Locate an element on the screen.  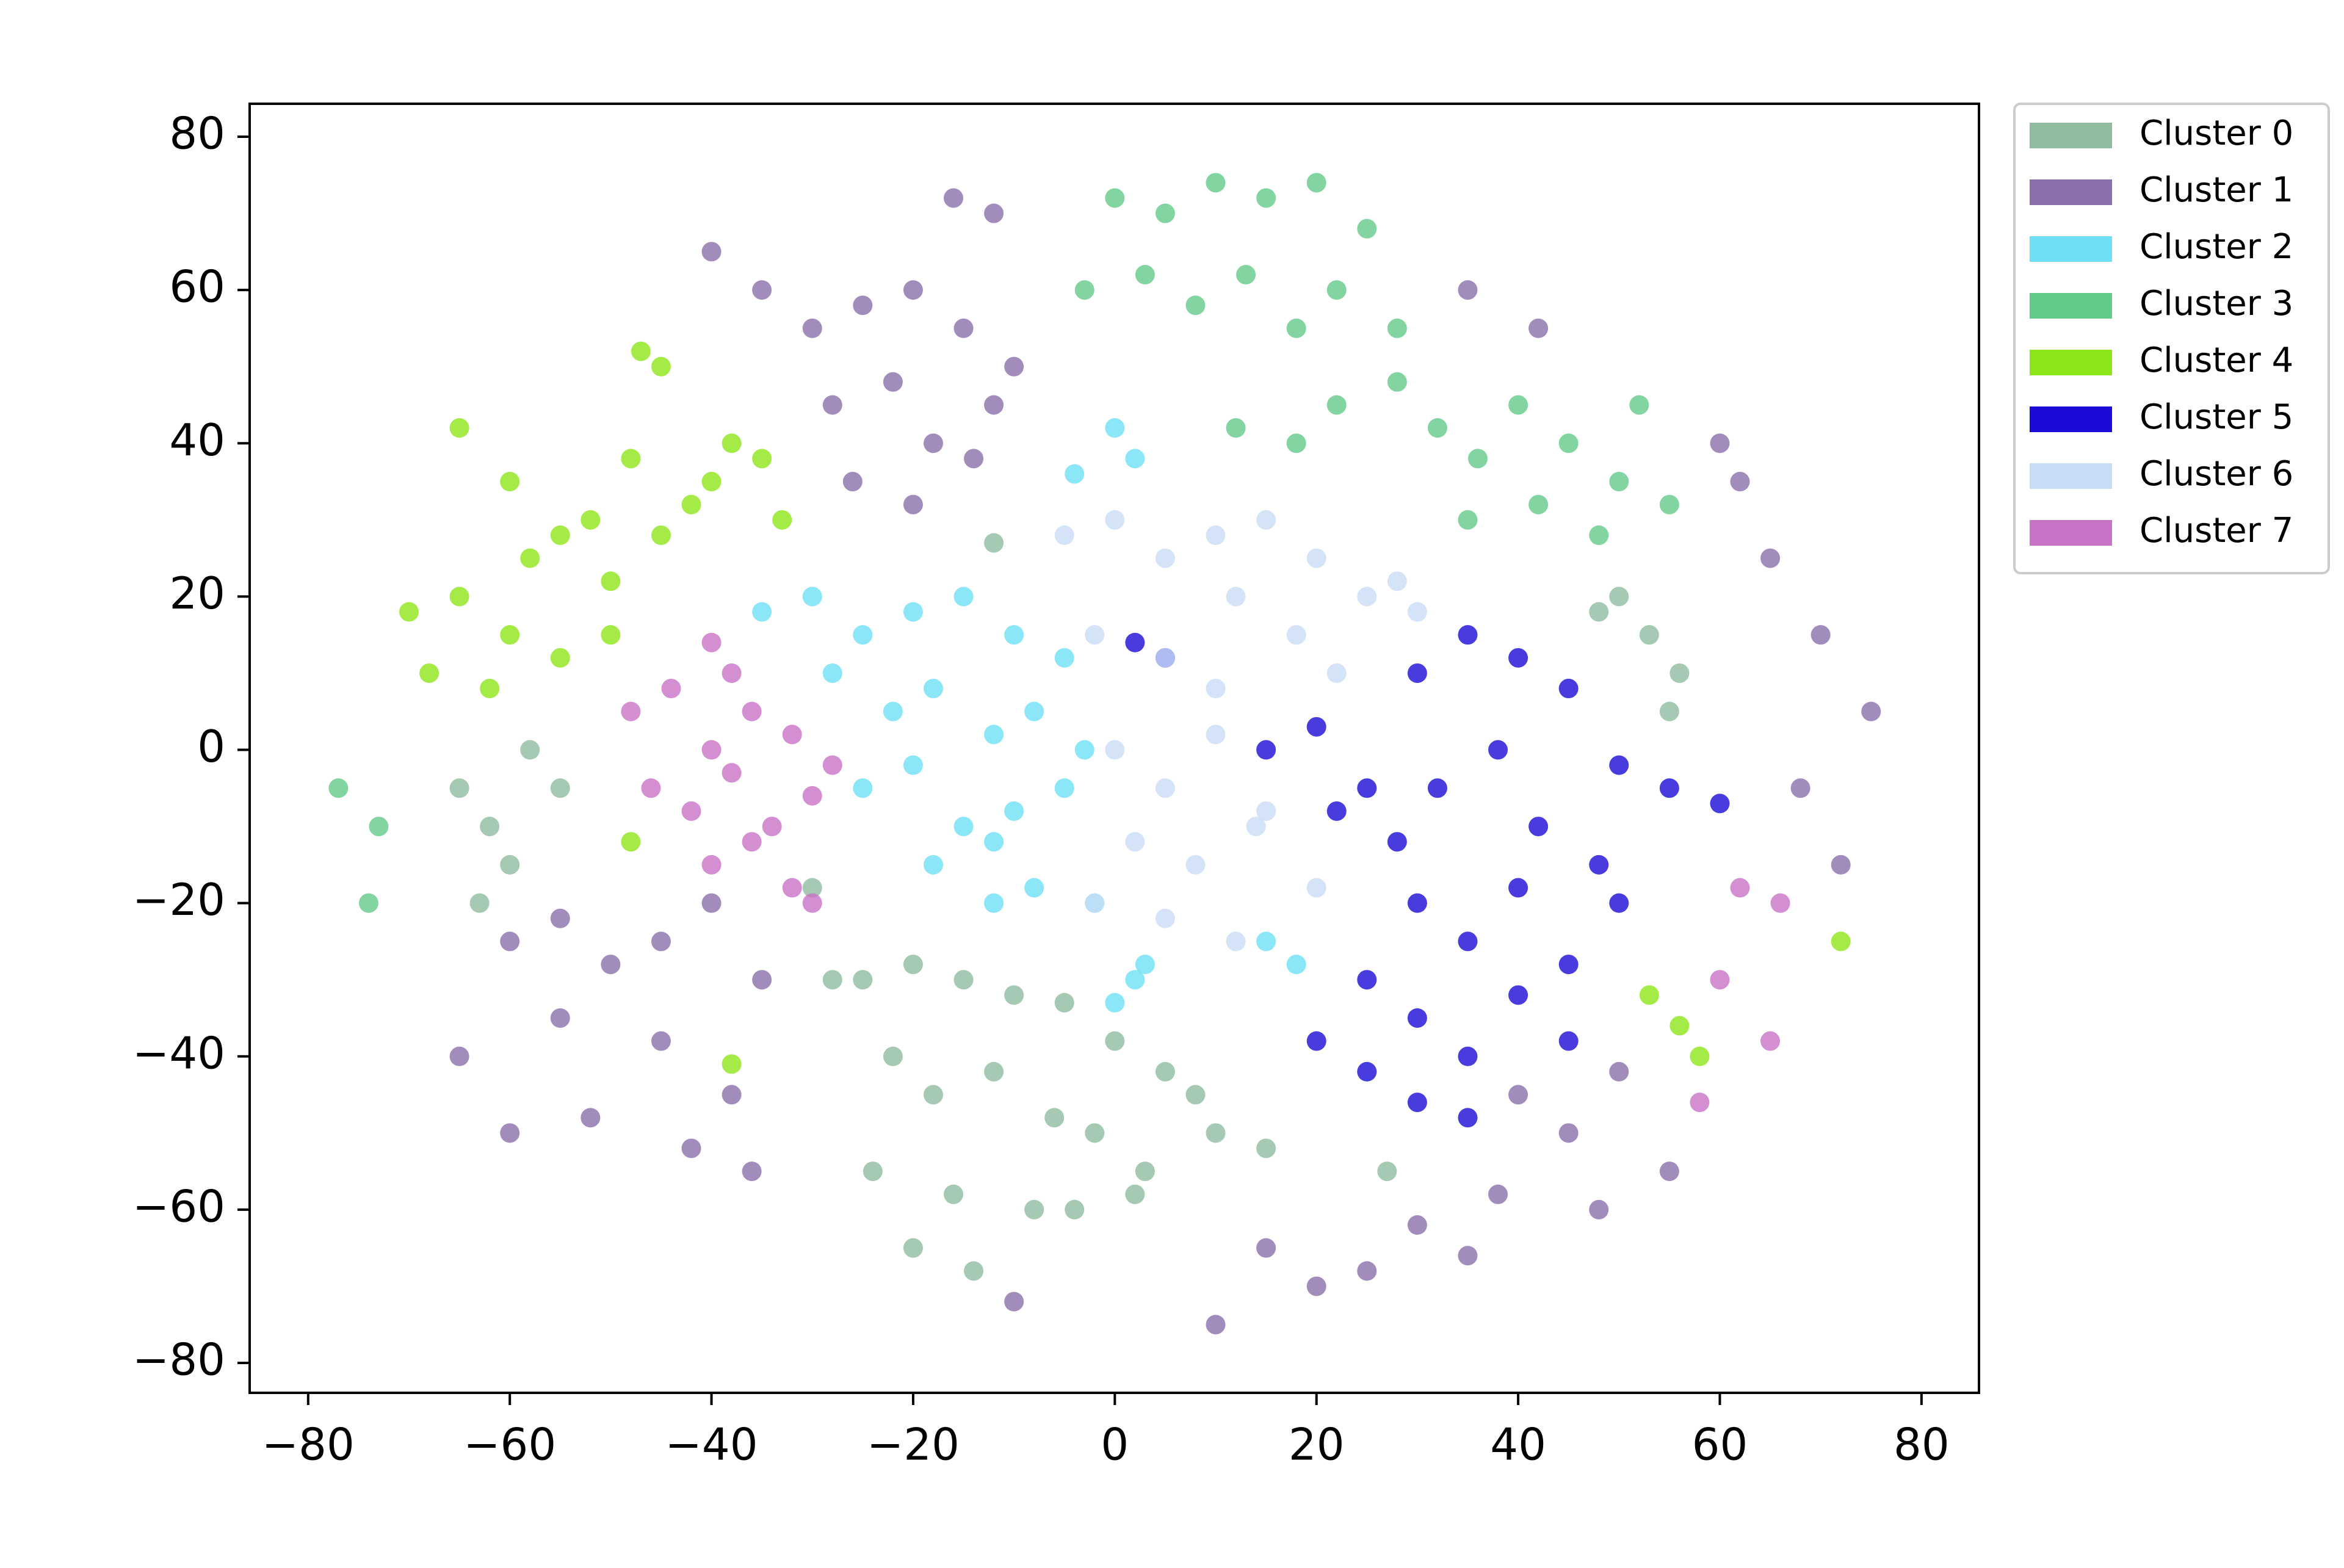
x-tick-label: −40 is located at coordinates (711, 1445).